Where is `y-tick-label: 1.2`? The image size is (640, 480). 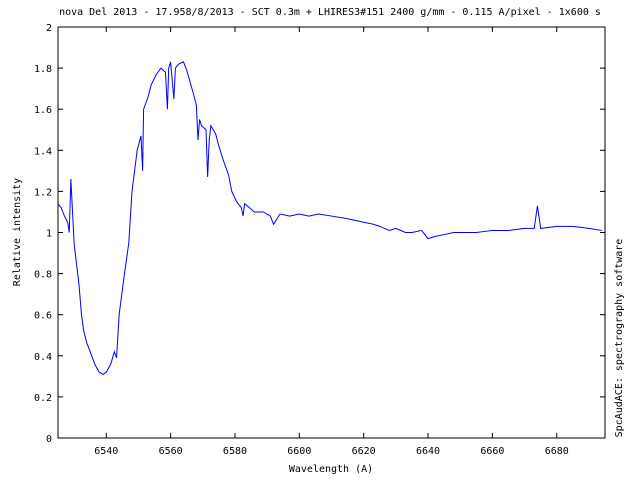
y-tick-label: 1.2 is located at coordinates (43, 192).